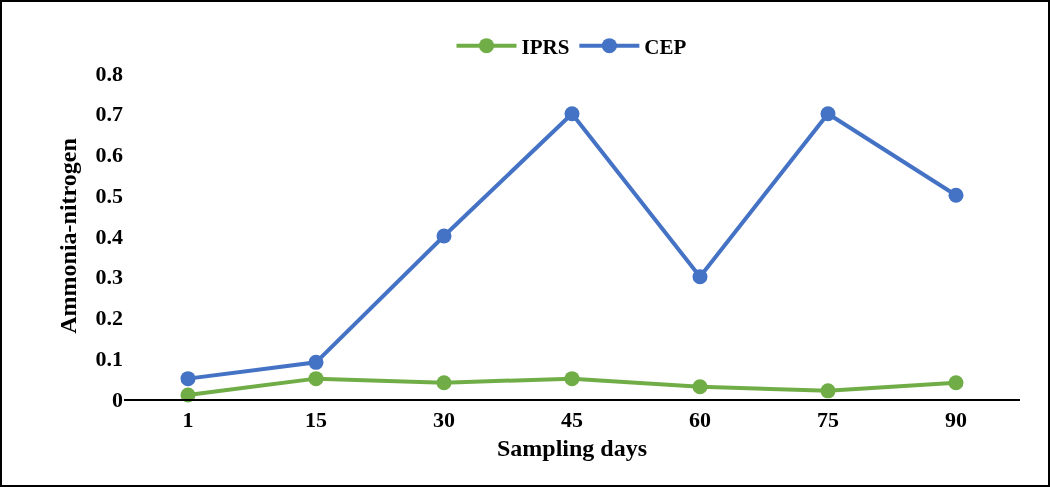 Image resolution: width=1050 pixels, height=487 pixels. I want to click on y-tick-label: 0, so click(117, 399).